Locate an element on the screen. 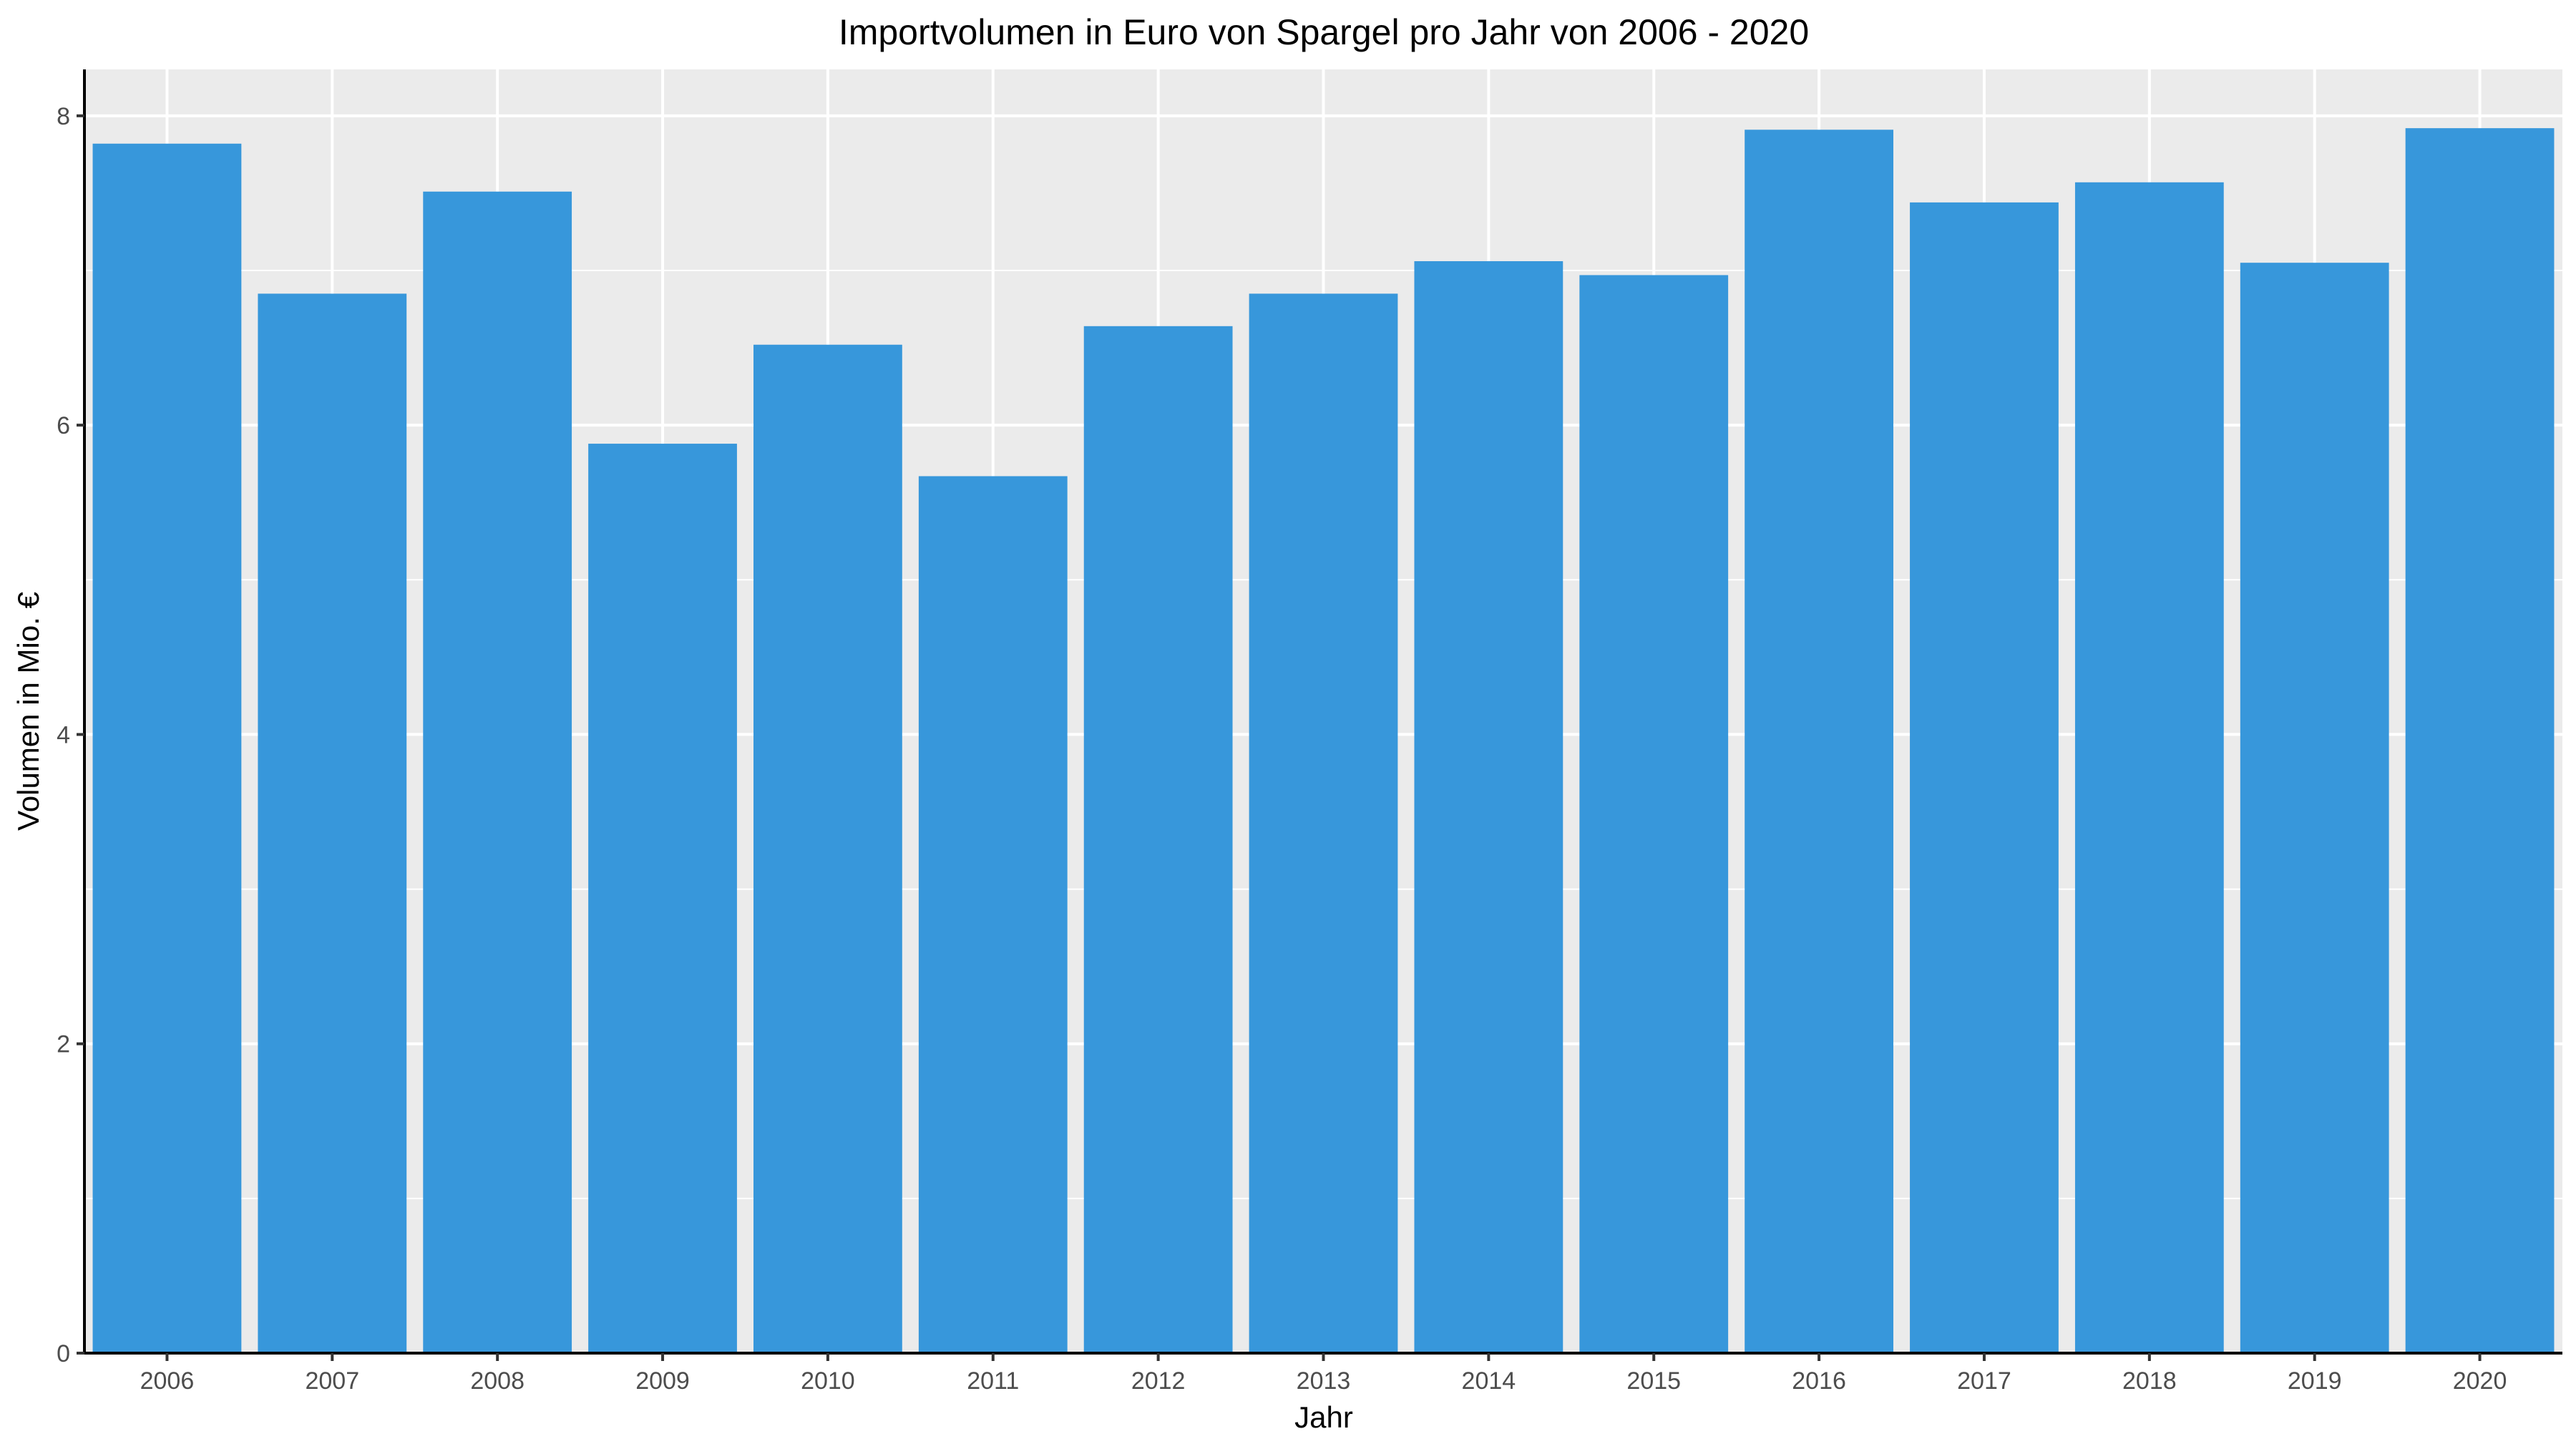 The height and width of the screenshot is (1449, 2576). x-tick-label: 2008 is located at coordinates (497, 1381).